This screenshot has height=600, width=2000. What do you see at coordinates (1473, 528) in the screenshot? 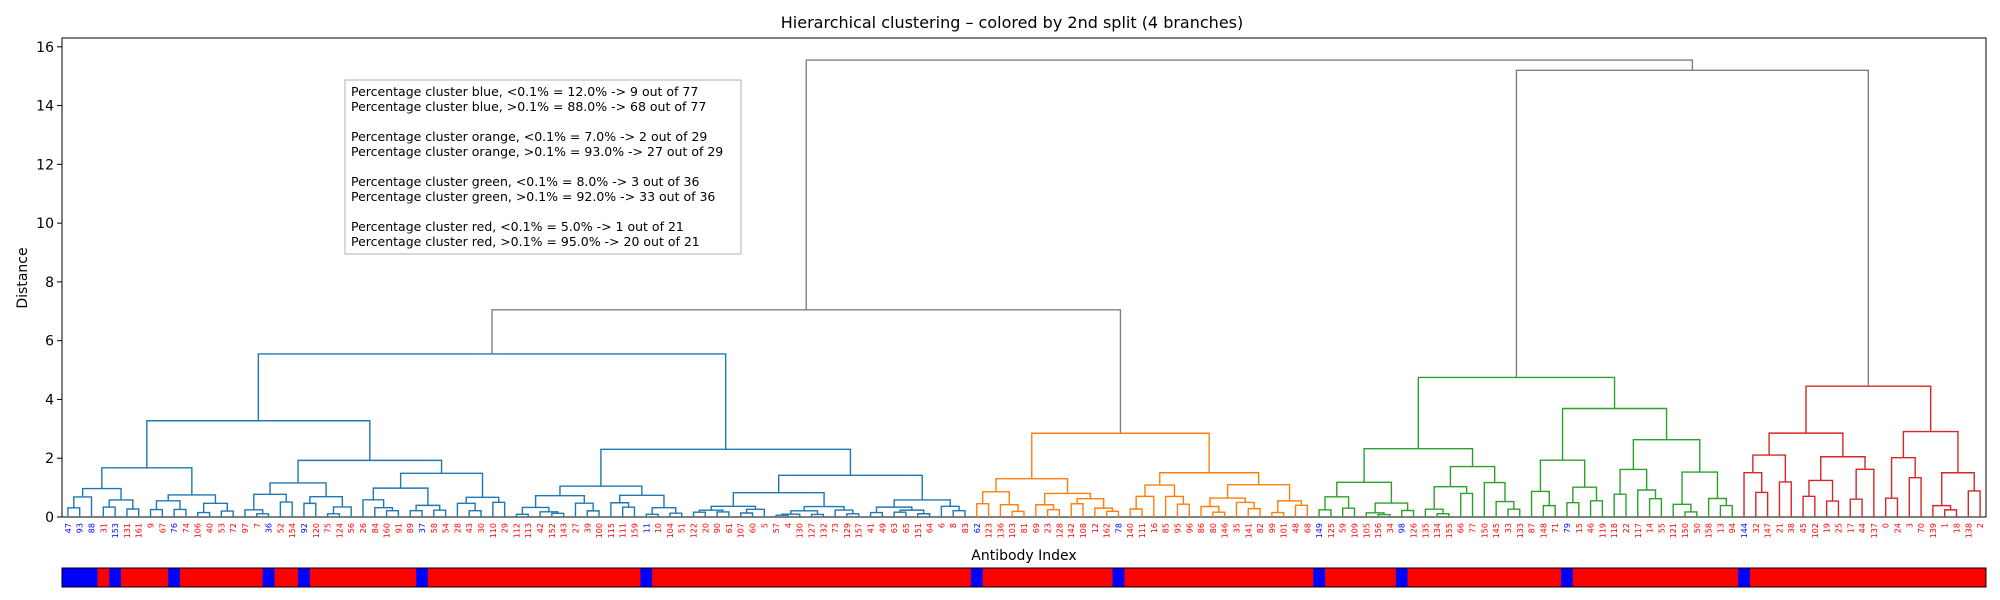
I see `leaf-label: 77` at bounding box center [1473, 528].